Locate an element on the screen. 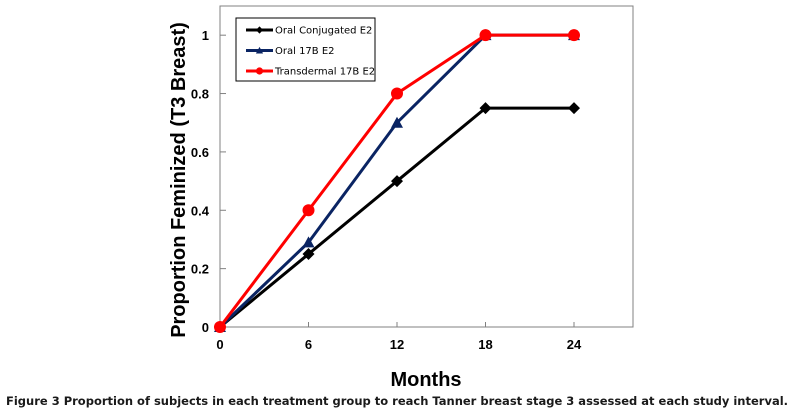  caption-label: Figure 3 is located at coordinates (33, 401).